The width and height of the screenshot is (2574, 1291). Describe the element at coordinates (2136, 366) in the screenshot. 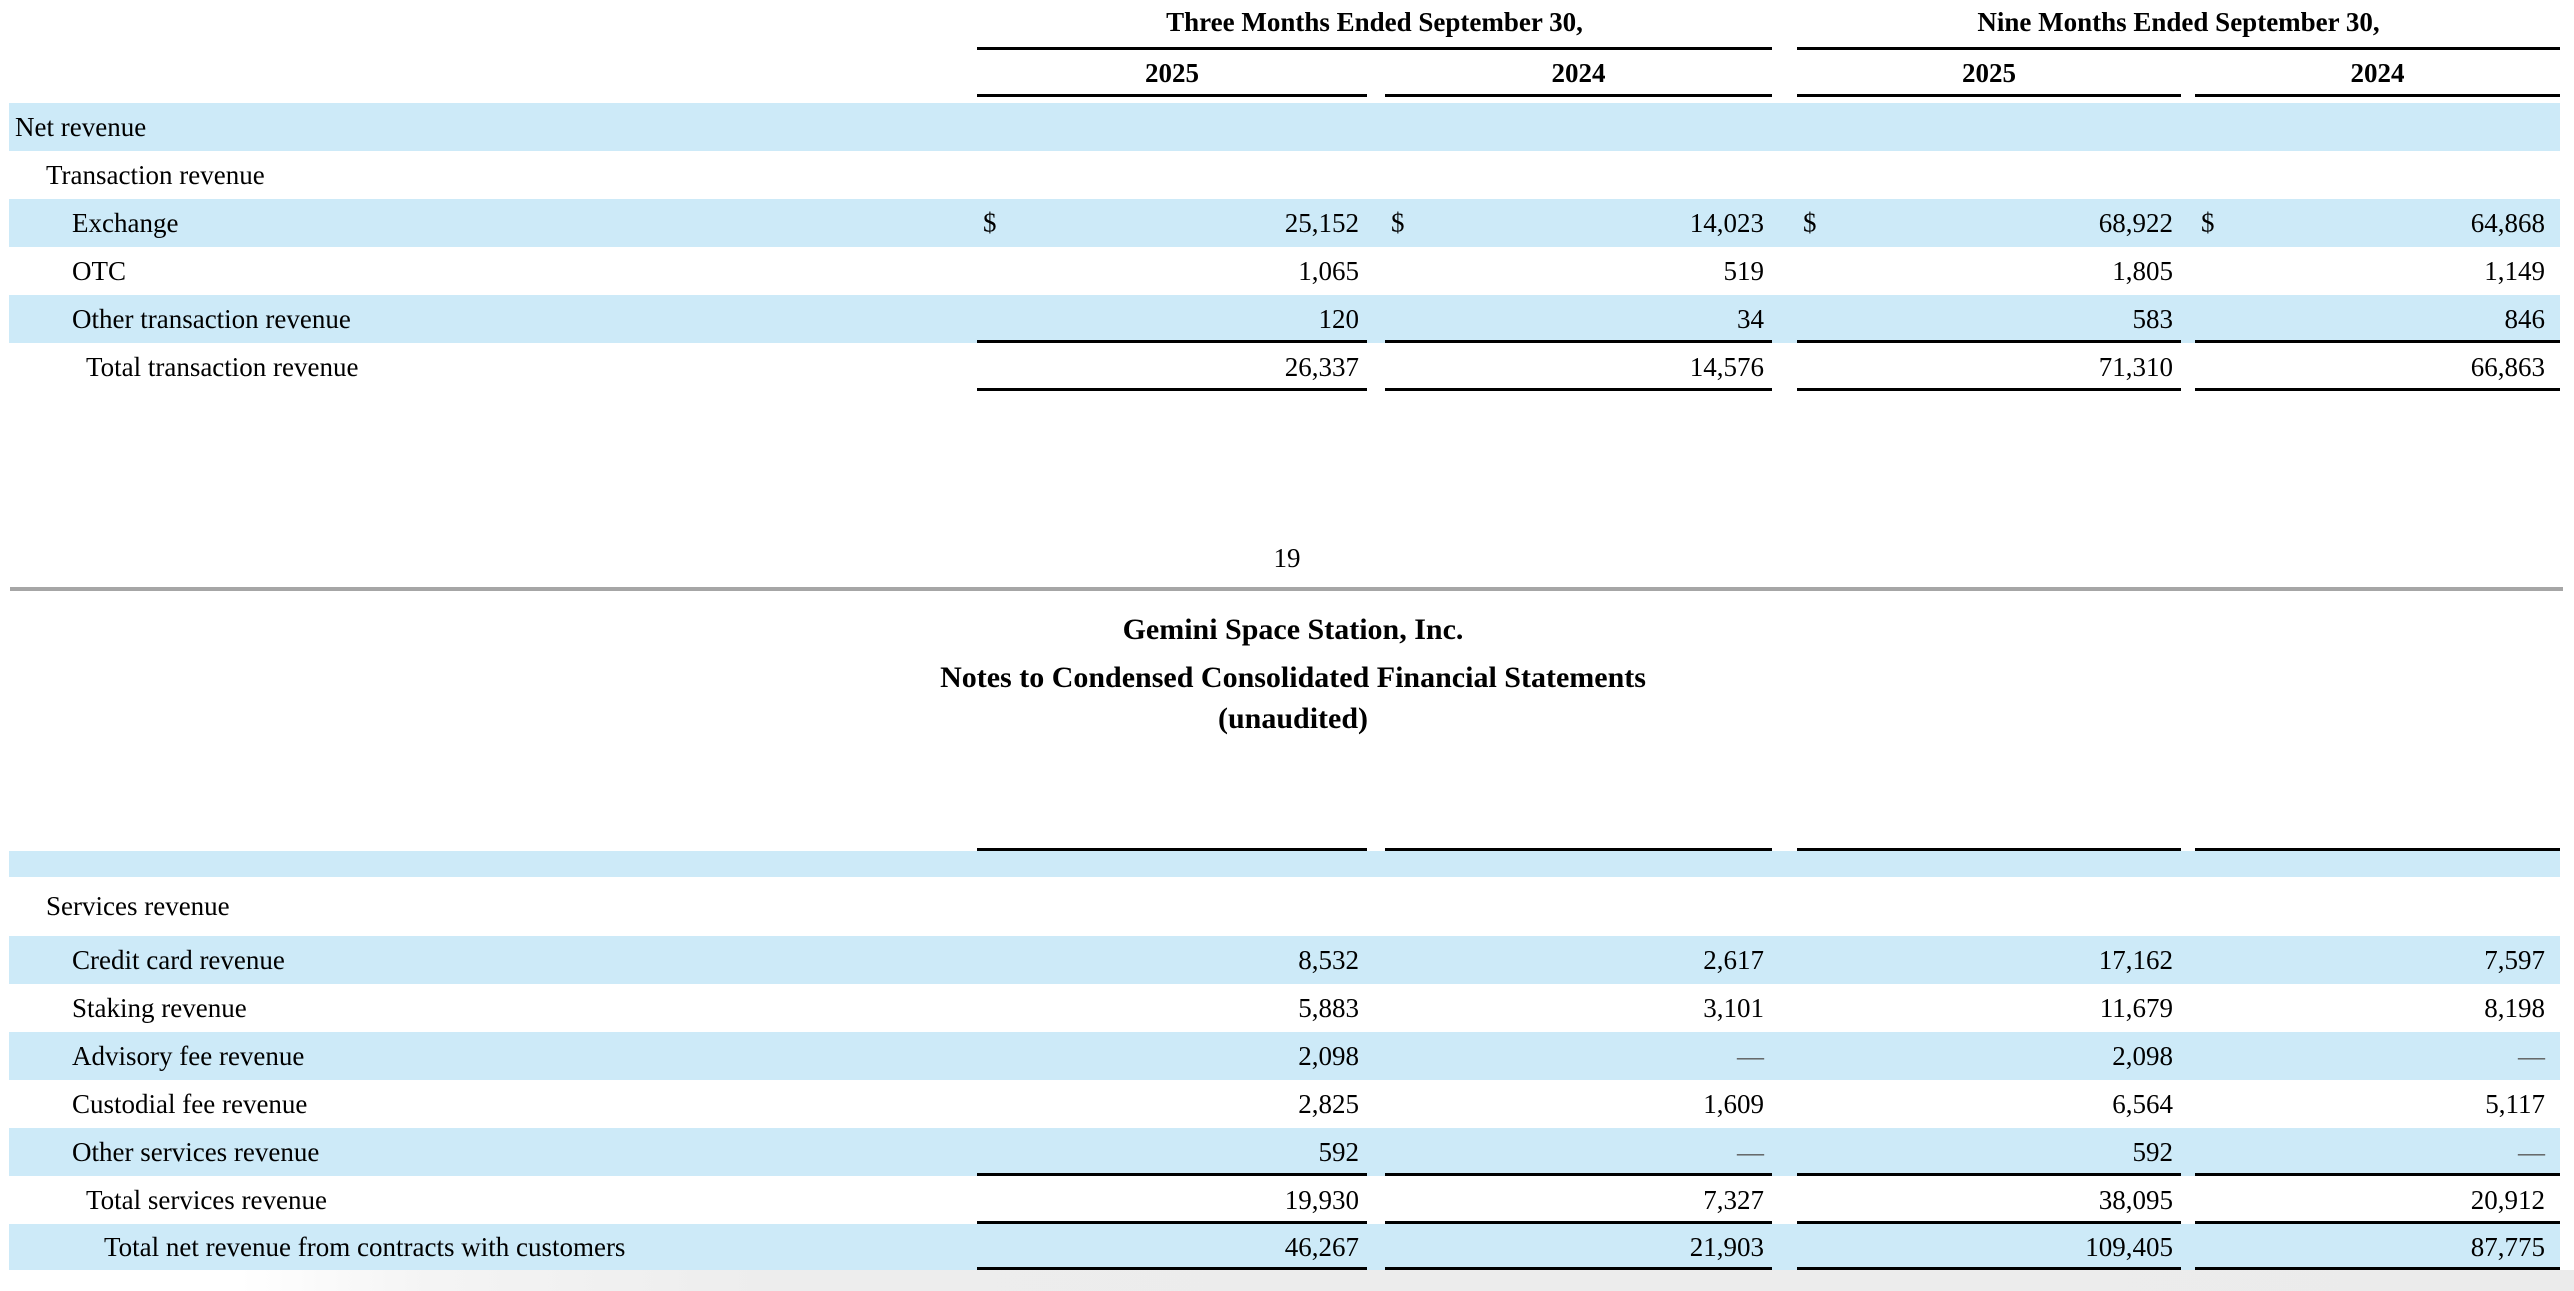

I see `value-text: 71,310` at that location.